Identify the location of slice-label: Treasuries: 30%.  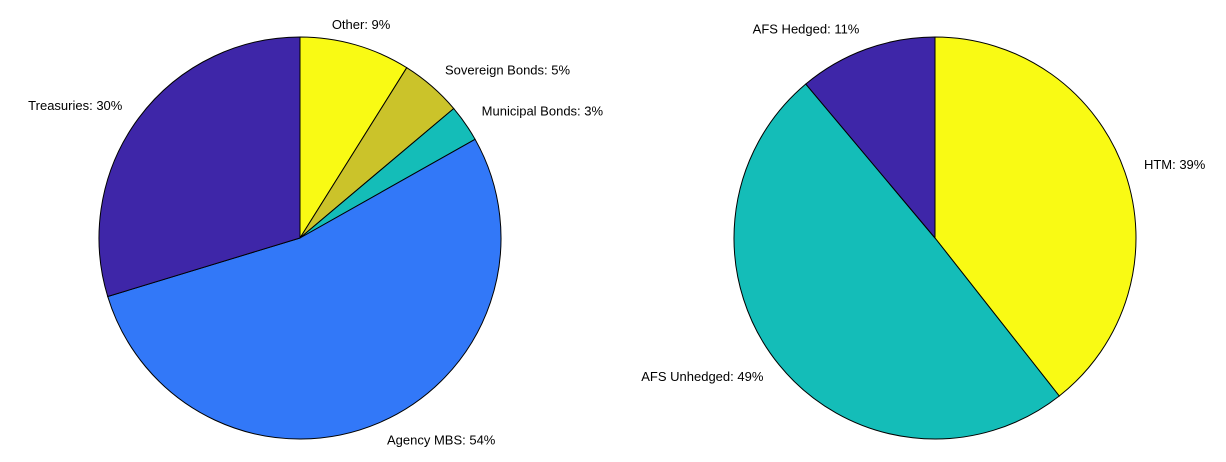
(75, 105).